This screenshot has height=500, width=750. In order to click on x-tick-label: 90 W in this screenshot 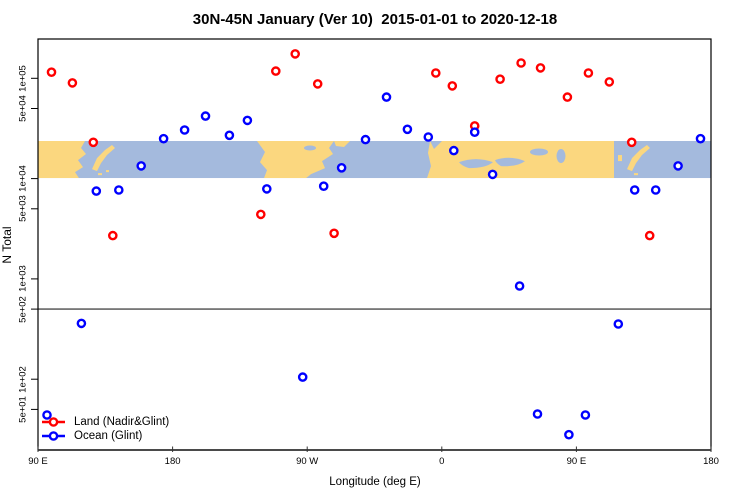, I will do `click(307, 461)`.